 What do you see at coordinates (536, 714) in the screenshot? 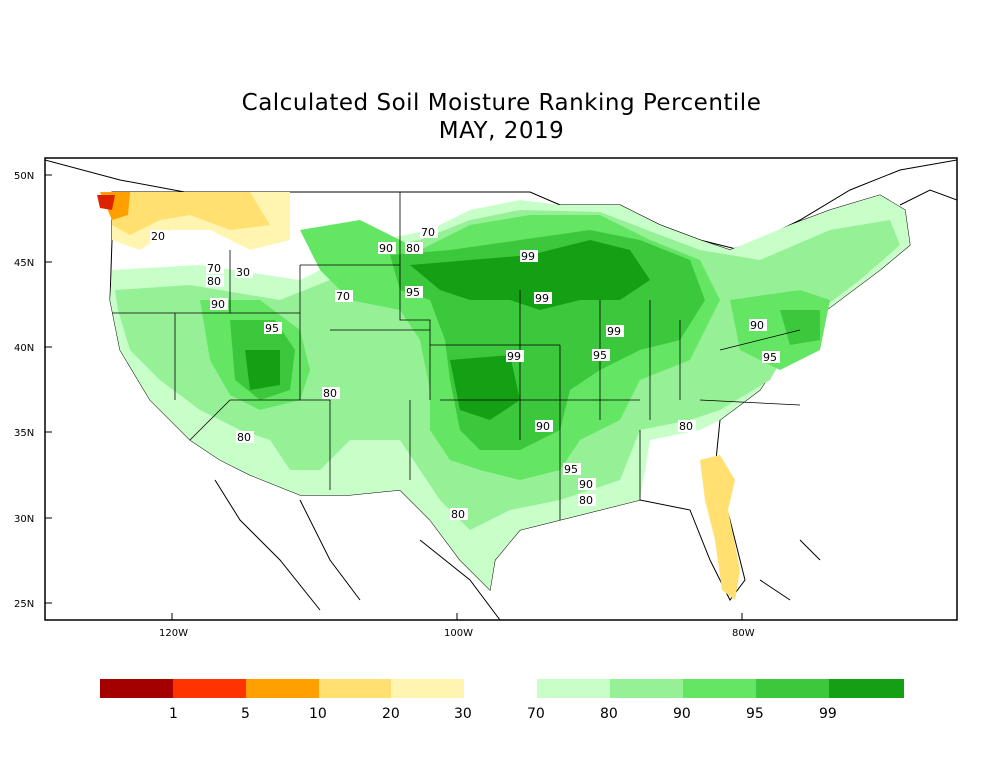
I see `legend-label: 70` at bounding box center [536, 714].